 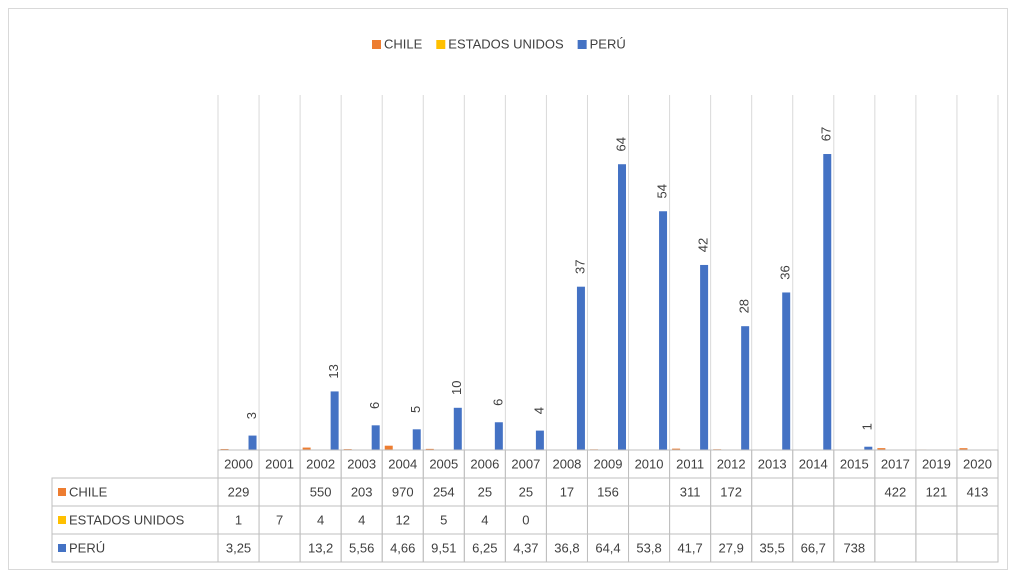 What do you see at coordinates (854, 463) in the screenshot?
I see `x-tick-label: 2015` at bounding box center [854, 463].